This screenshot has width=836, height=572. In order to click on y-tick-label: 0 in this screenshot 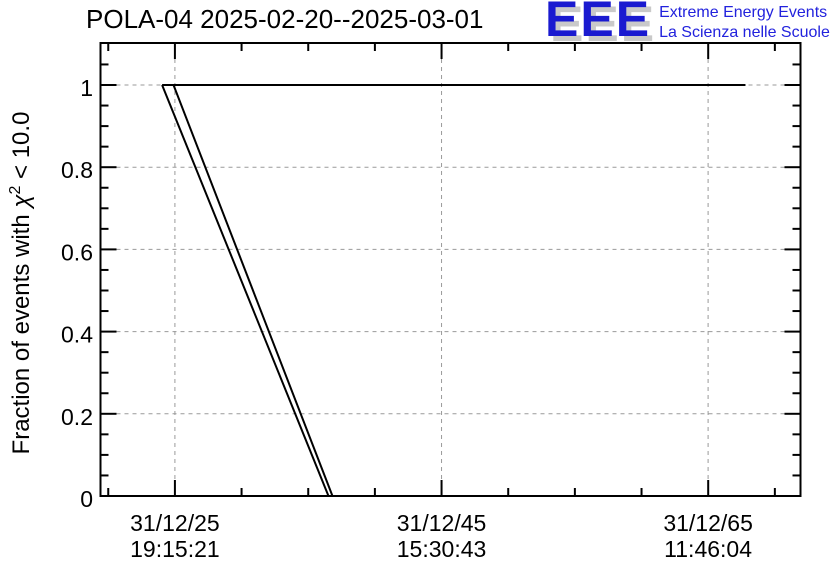, I will do `click(86, 499)`.